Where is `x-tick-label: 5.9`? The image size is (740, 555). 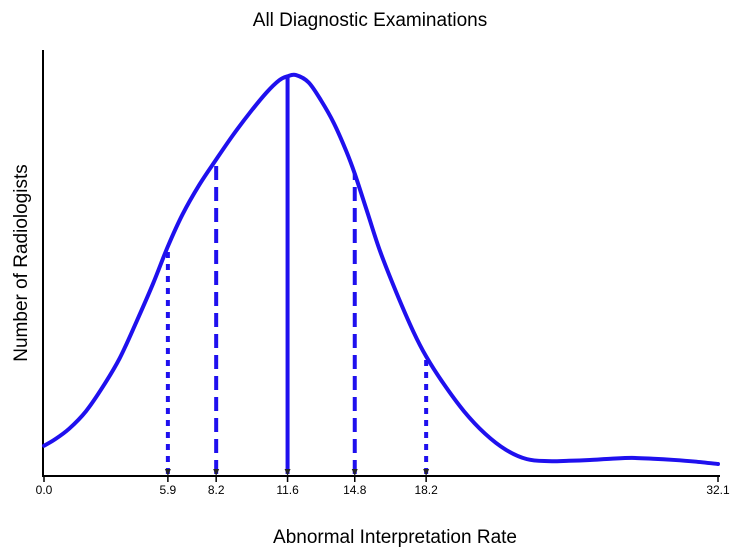 x-tick-label: 5.9 is located at coordinates (168, 490).